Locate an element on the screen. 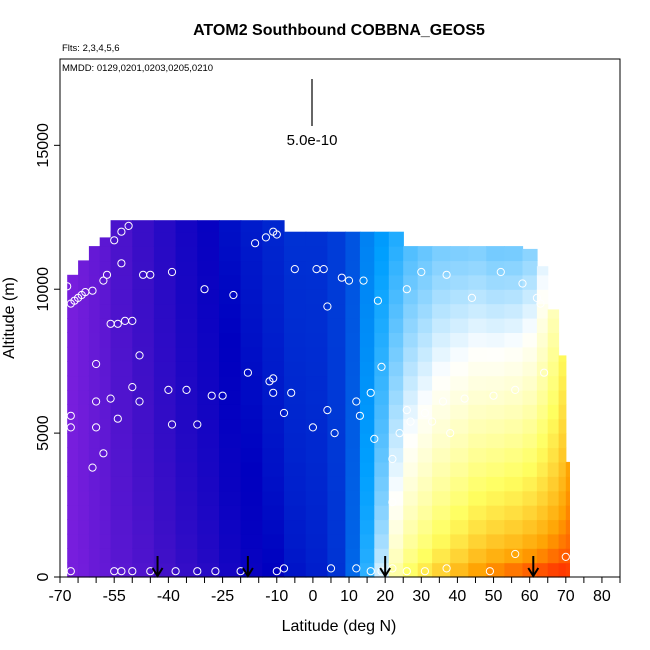 This screenshot has width=650, height=650. x-tick-label: -10 is located at coordinates (276, 596).